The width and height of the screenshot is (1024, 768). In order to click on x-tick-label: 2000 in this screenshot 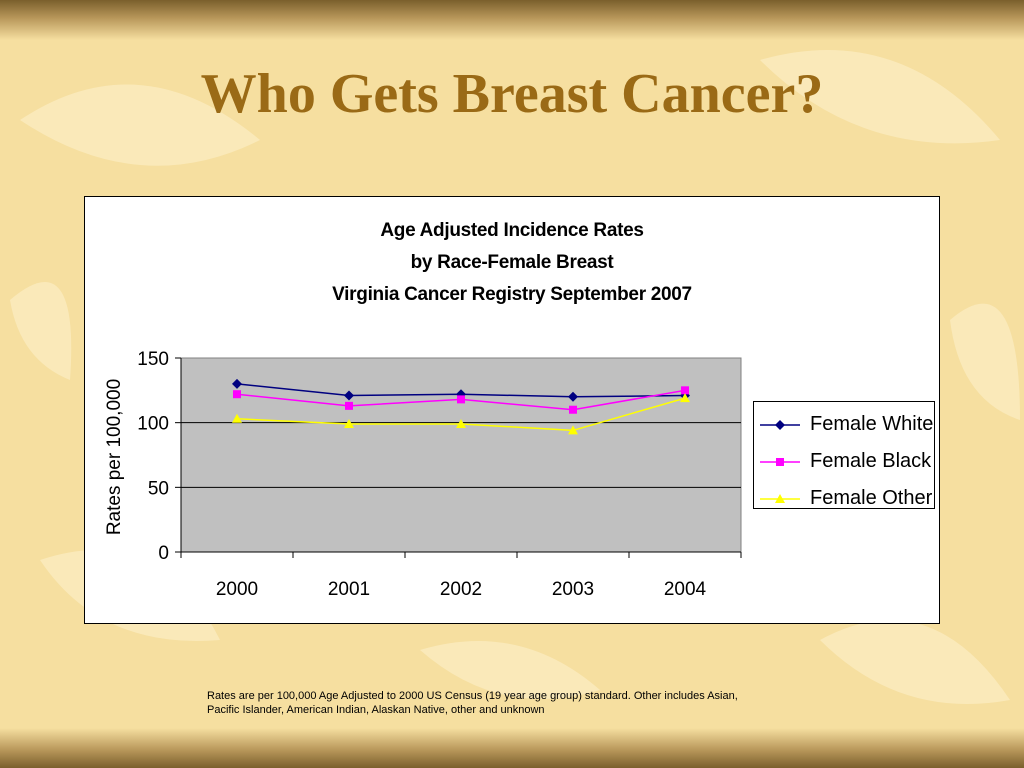, I will do `click(237, 589)`.